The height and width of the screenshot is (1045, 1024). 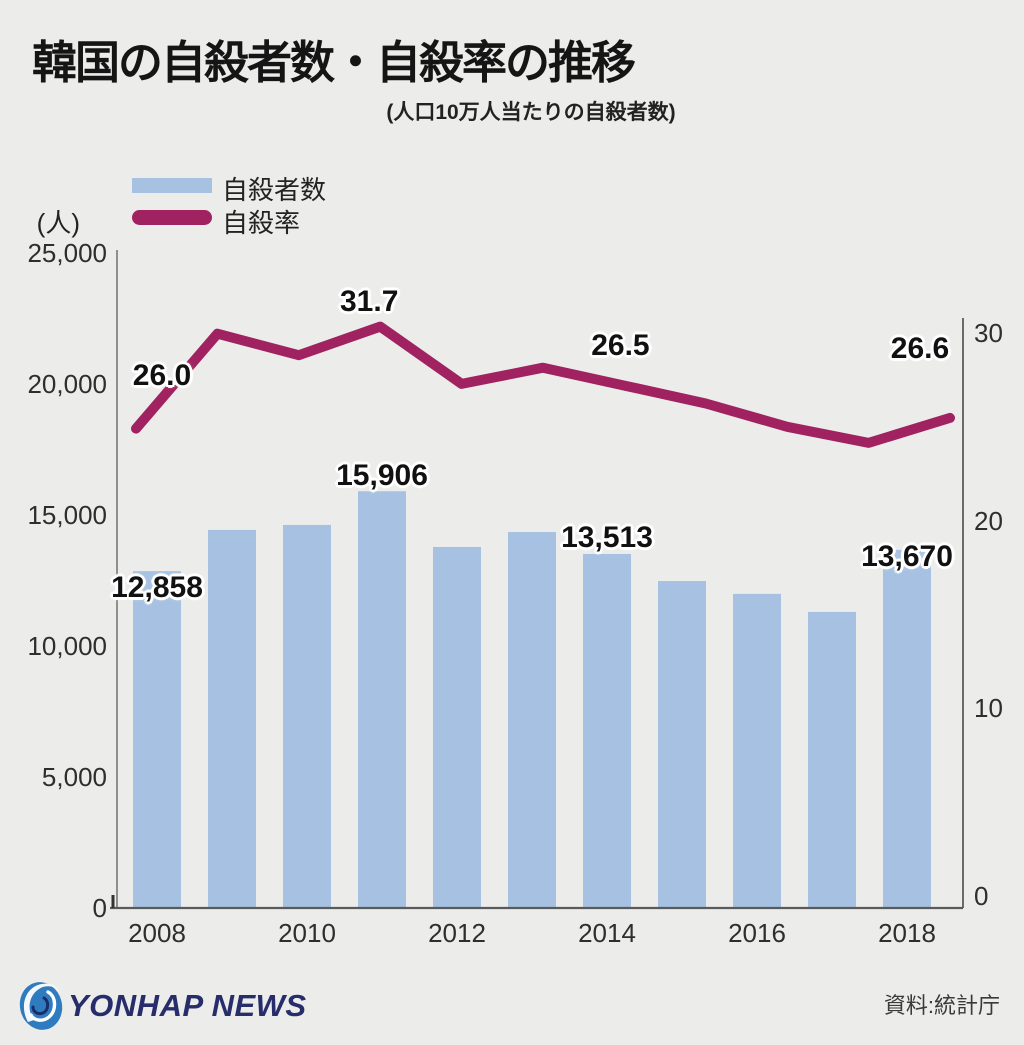 I want to click on year-label-2018: 2018, so click(x=907, y=933).